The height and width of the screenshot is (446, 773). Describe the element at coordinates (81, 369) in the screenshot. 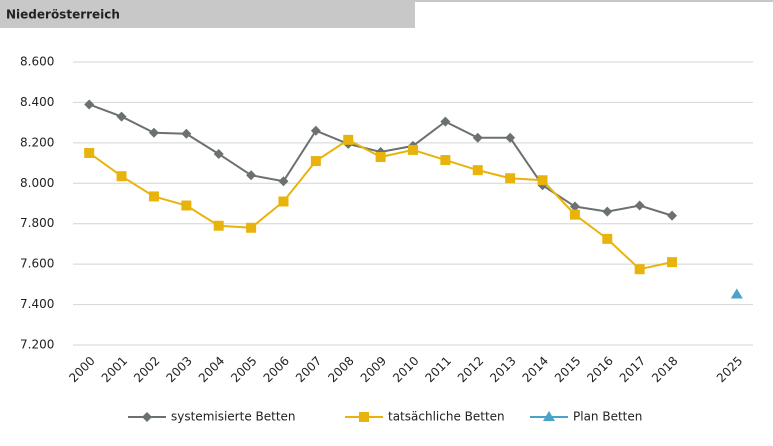

I see `x-tick-label: 2000` at that location.